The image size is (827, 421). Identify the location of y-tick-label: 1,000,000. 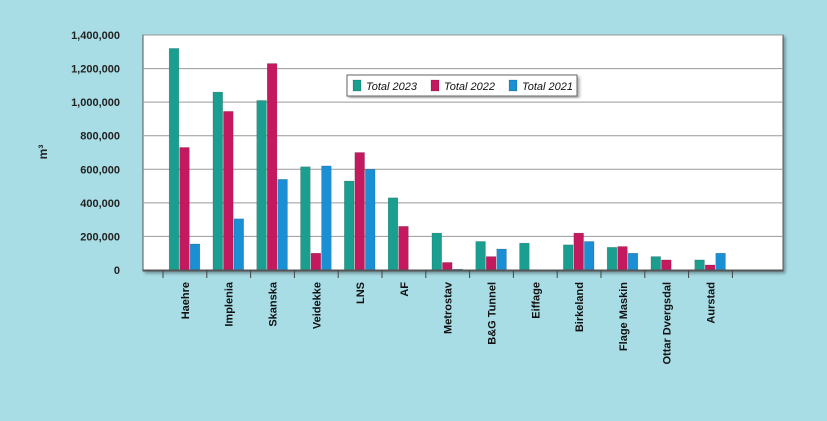
(95, 103).